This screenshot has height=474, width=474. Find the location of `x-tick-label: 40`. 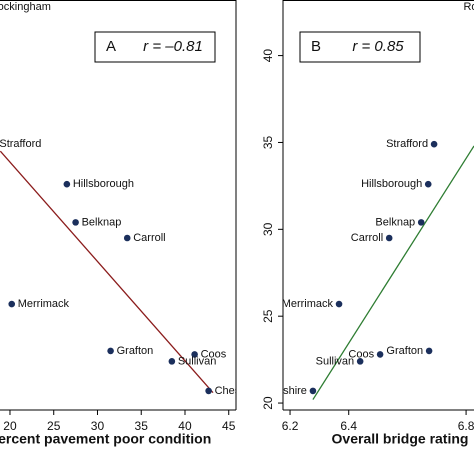

x-tick-label: 40 is located at coordinates (185, 426).